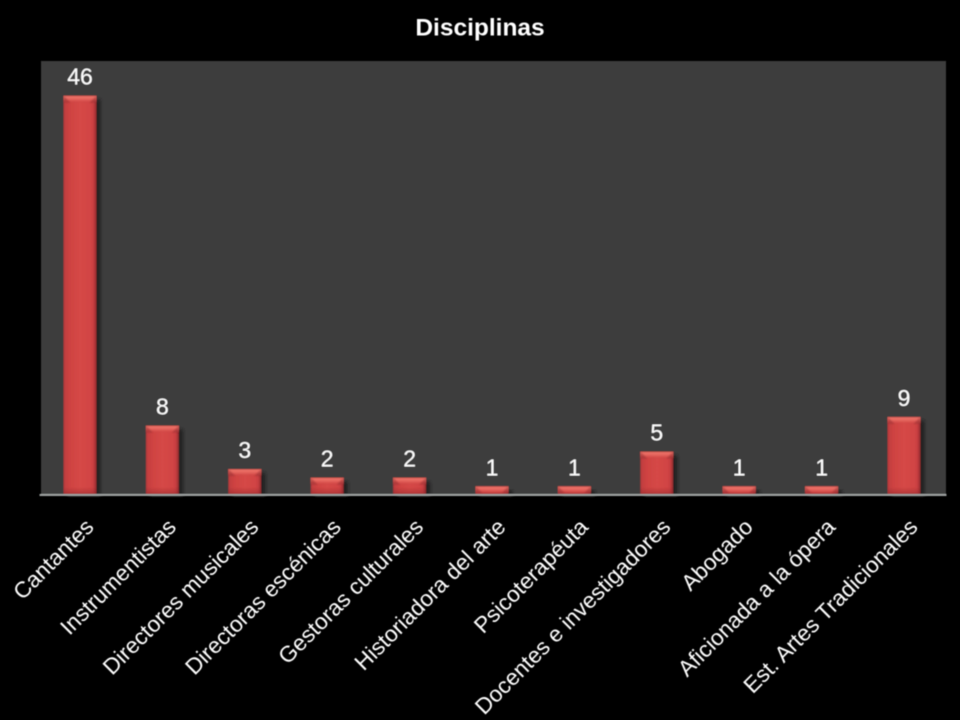 The width and height of the screenshot is (960, 720). Describe the element at coordinates (656, 433) in the screenshot. I see `svg-text: 5` at that location.